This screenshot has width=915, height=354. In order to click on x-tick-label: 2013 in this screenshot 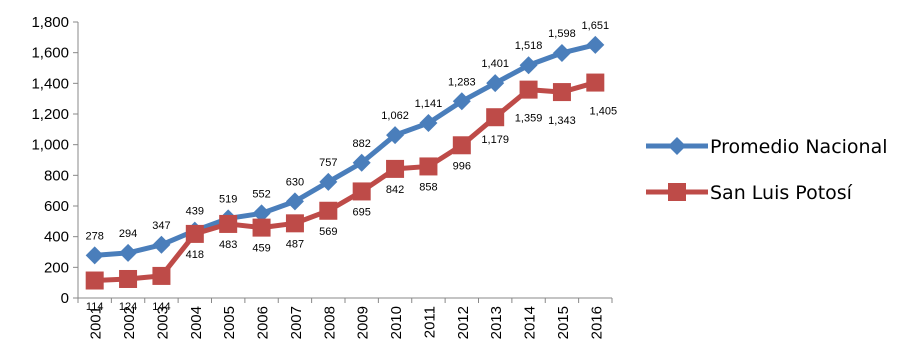, I will do `click(496, 322)`.